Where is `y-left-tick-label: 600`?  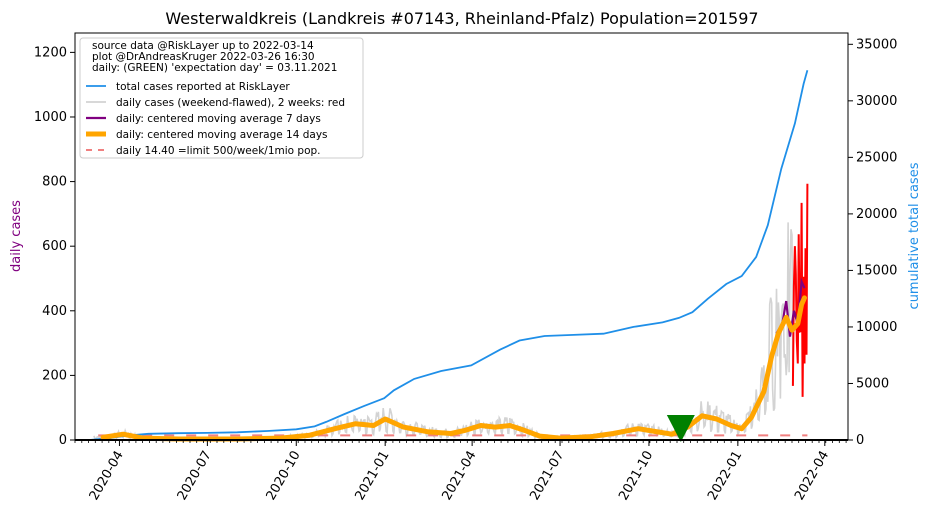 y-left-tick-label: 600 is located at coordinates (54, 246).